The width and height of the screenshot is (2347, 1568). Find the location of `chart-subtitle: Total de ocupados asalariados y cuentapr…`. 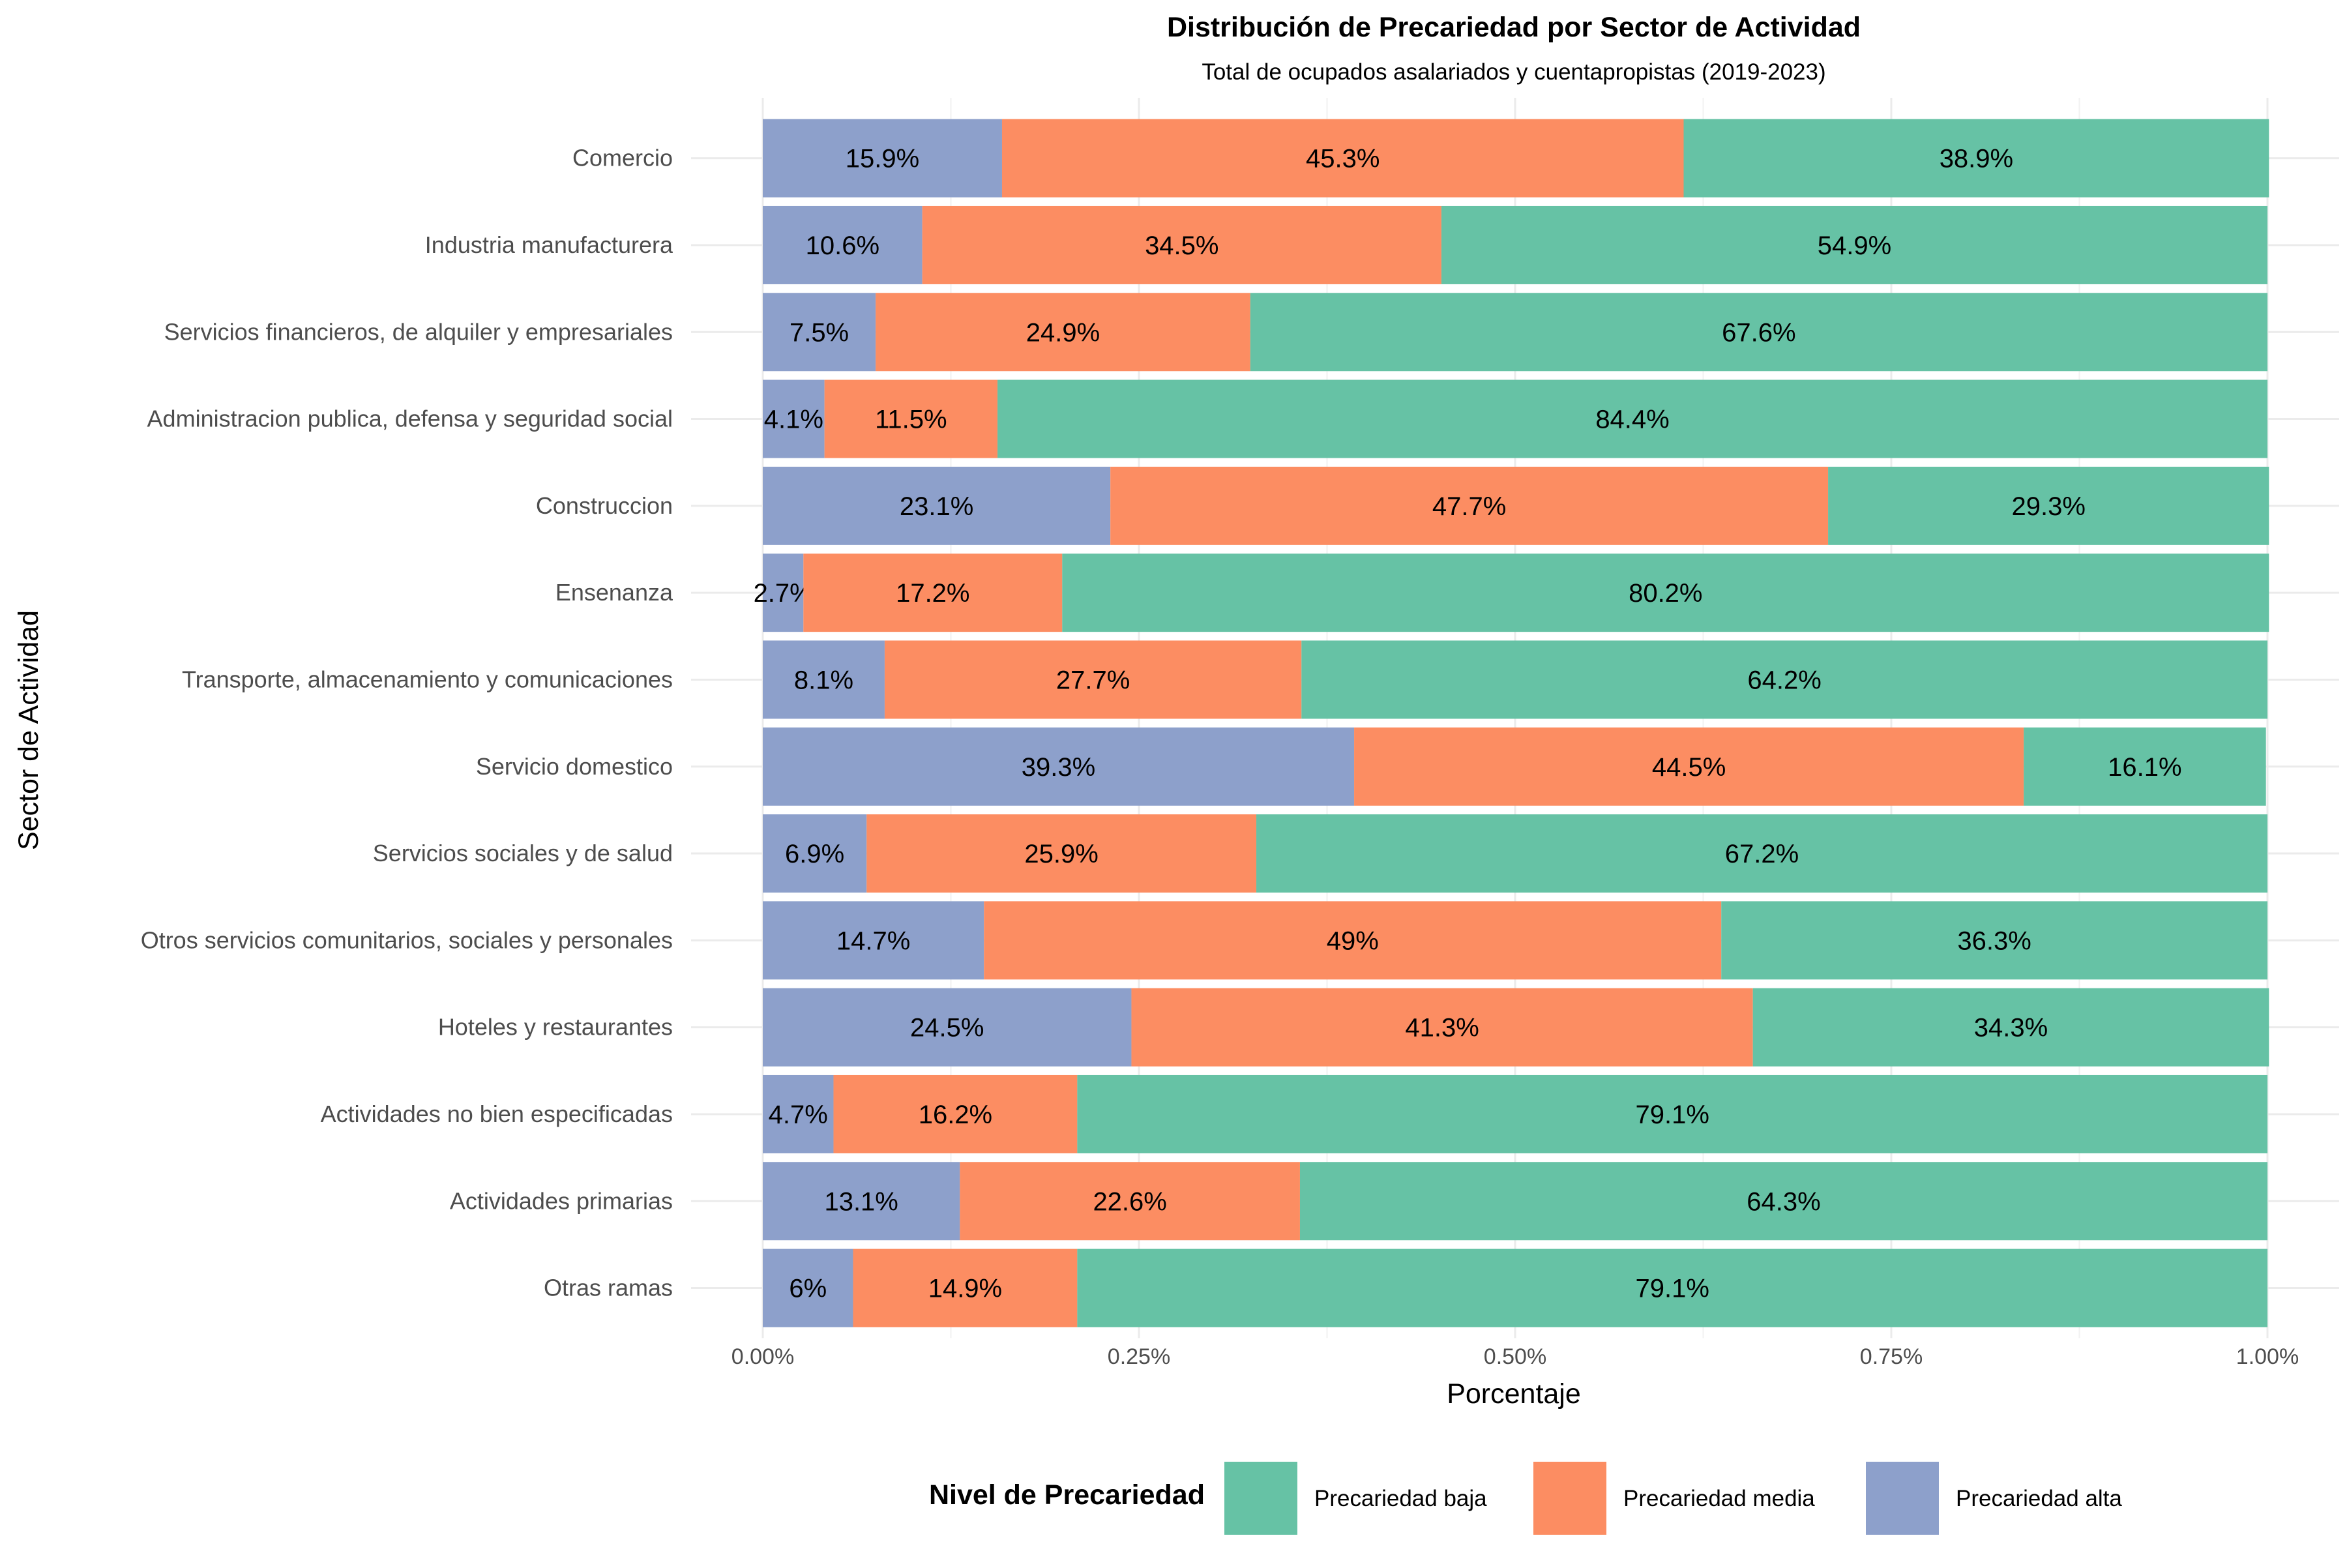

chart-subtitle: Total de ocupados asalariados y cuentapr… is located at coordinates (1514, 72).